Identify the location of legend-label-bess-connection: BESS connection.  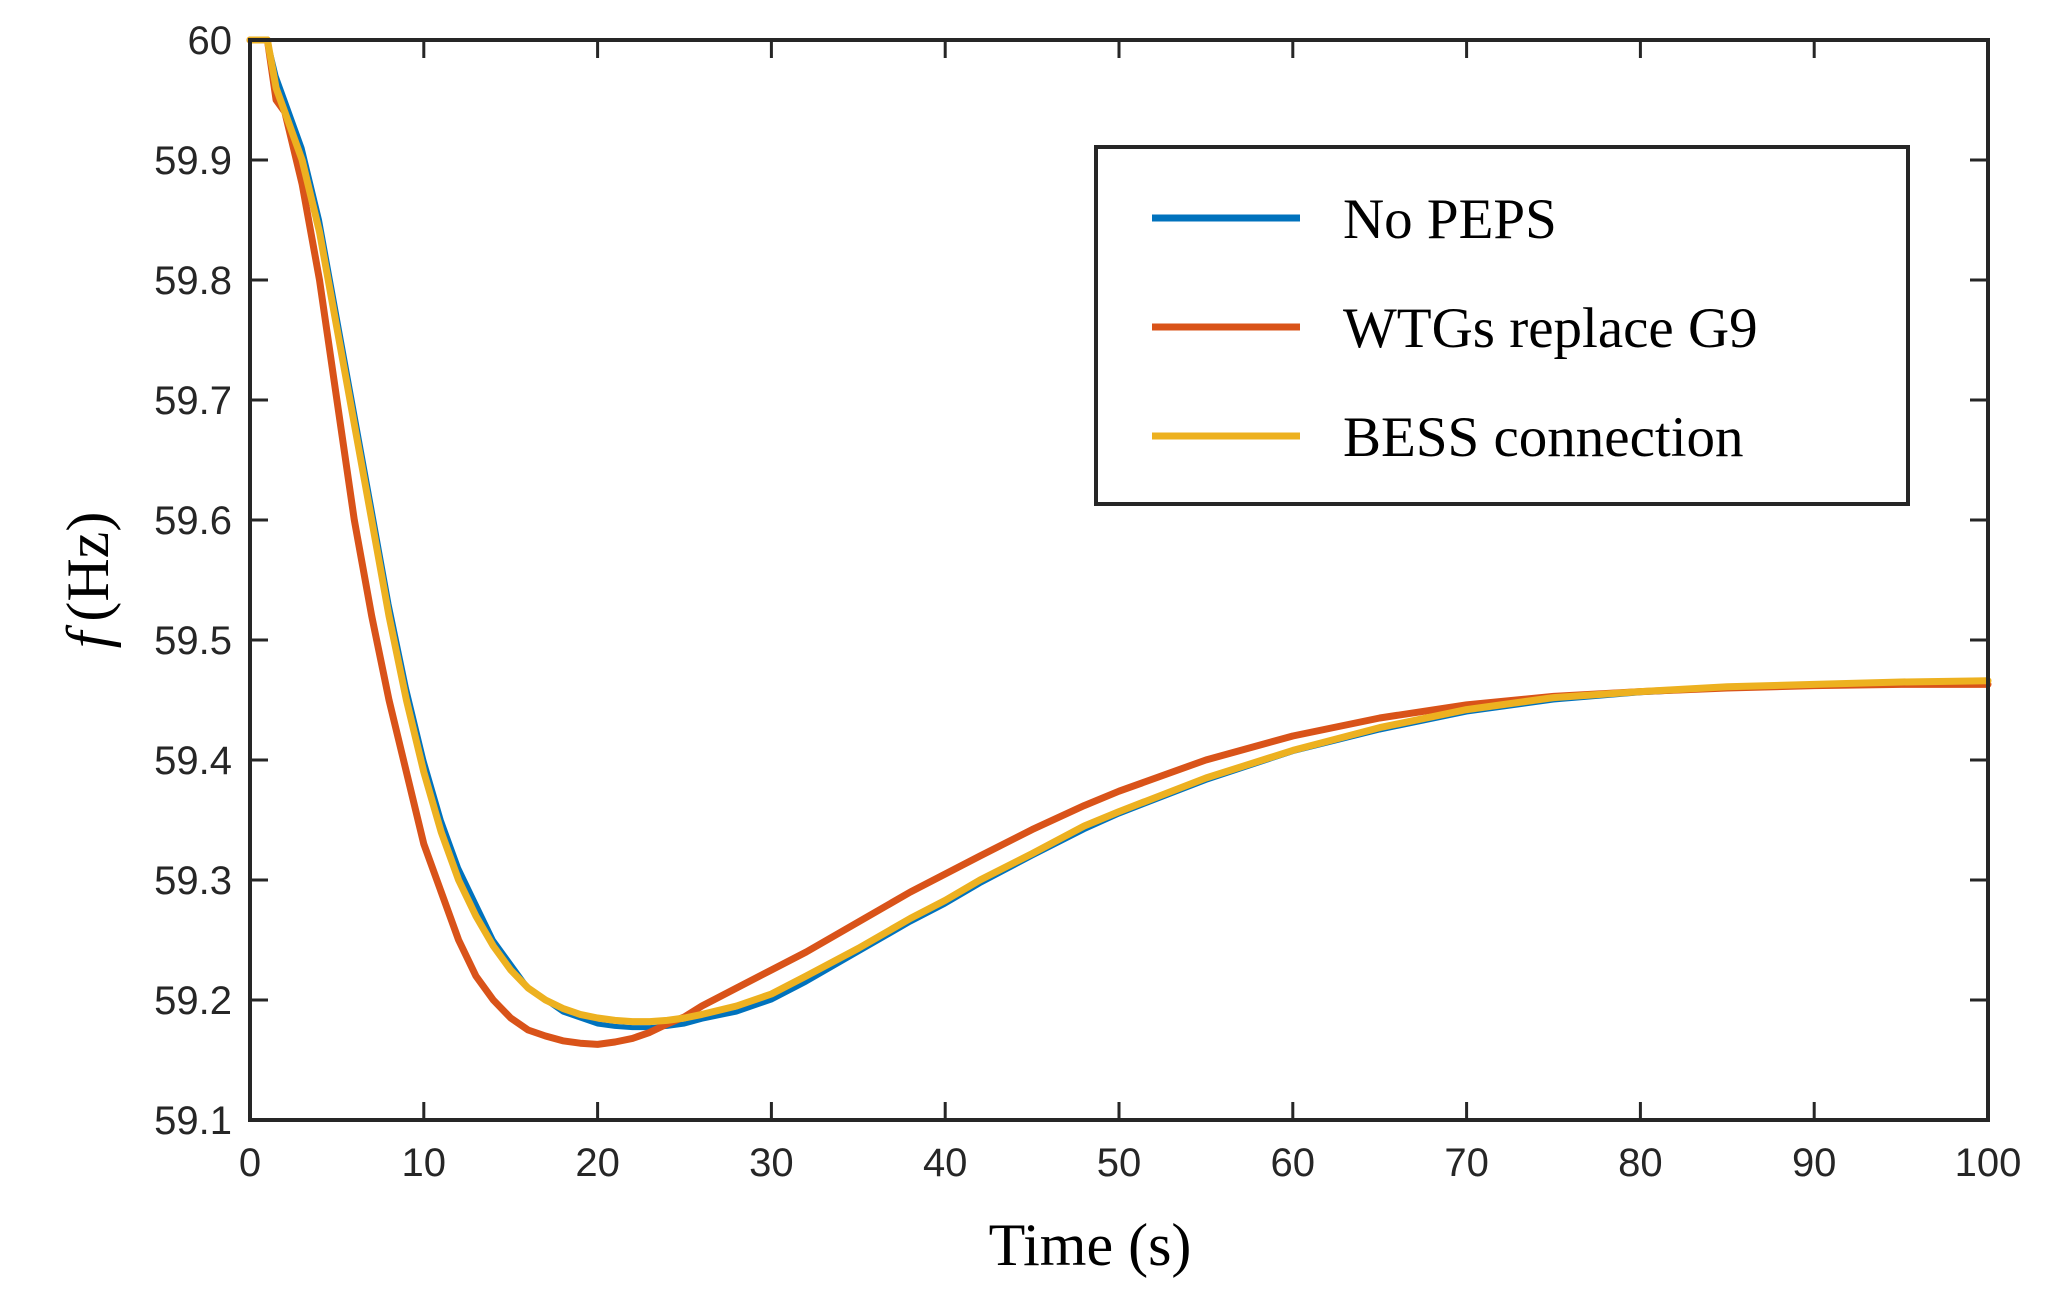
(1543, 437).